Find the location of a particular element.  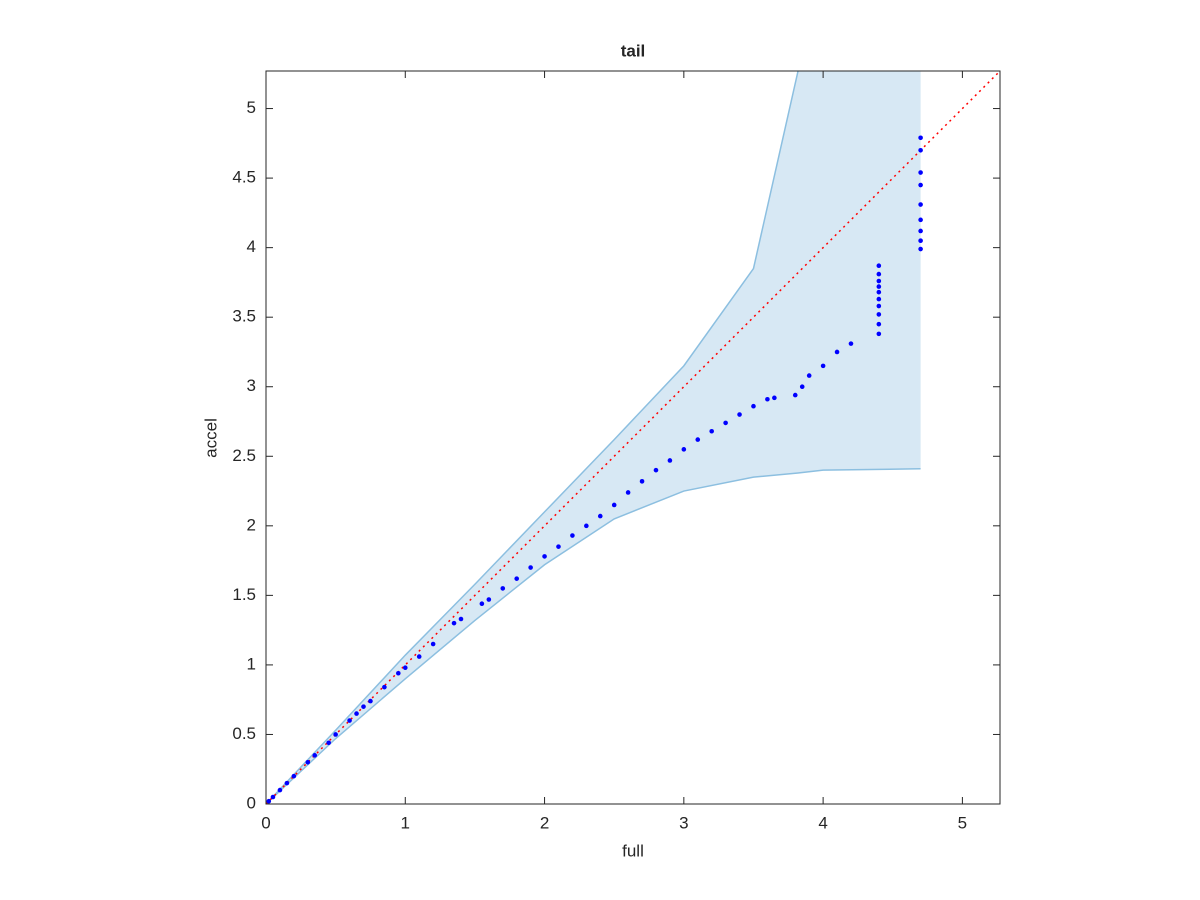

chart-title: tail is located at coordinates (633, 50).